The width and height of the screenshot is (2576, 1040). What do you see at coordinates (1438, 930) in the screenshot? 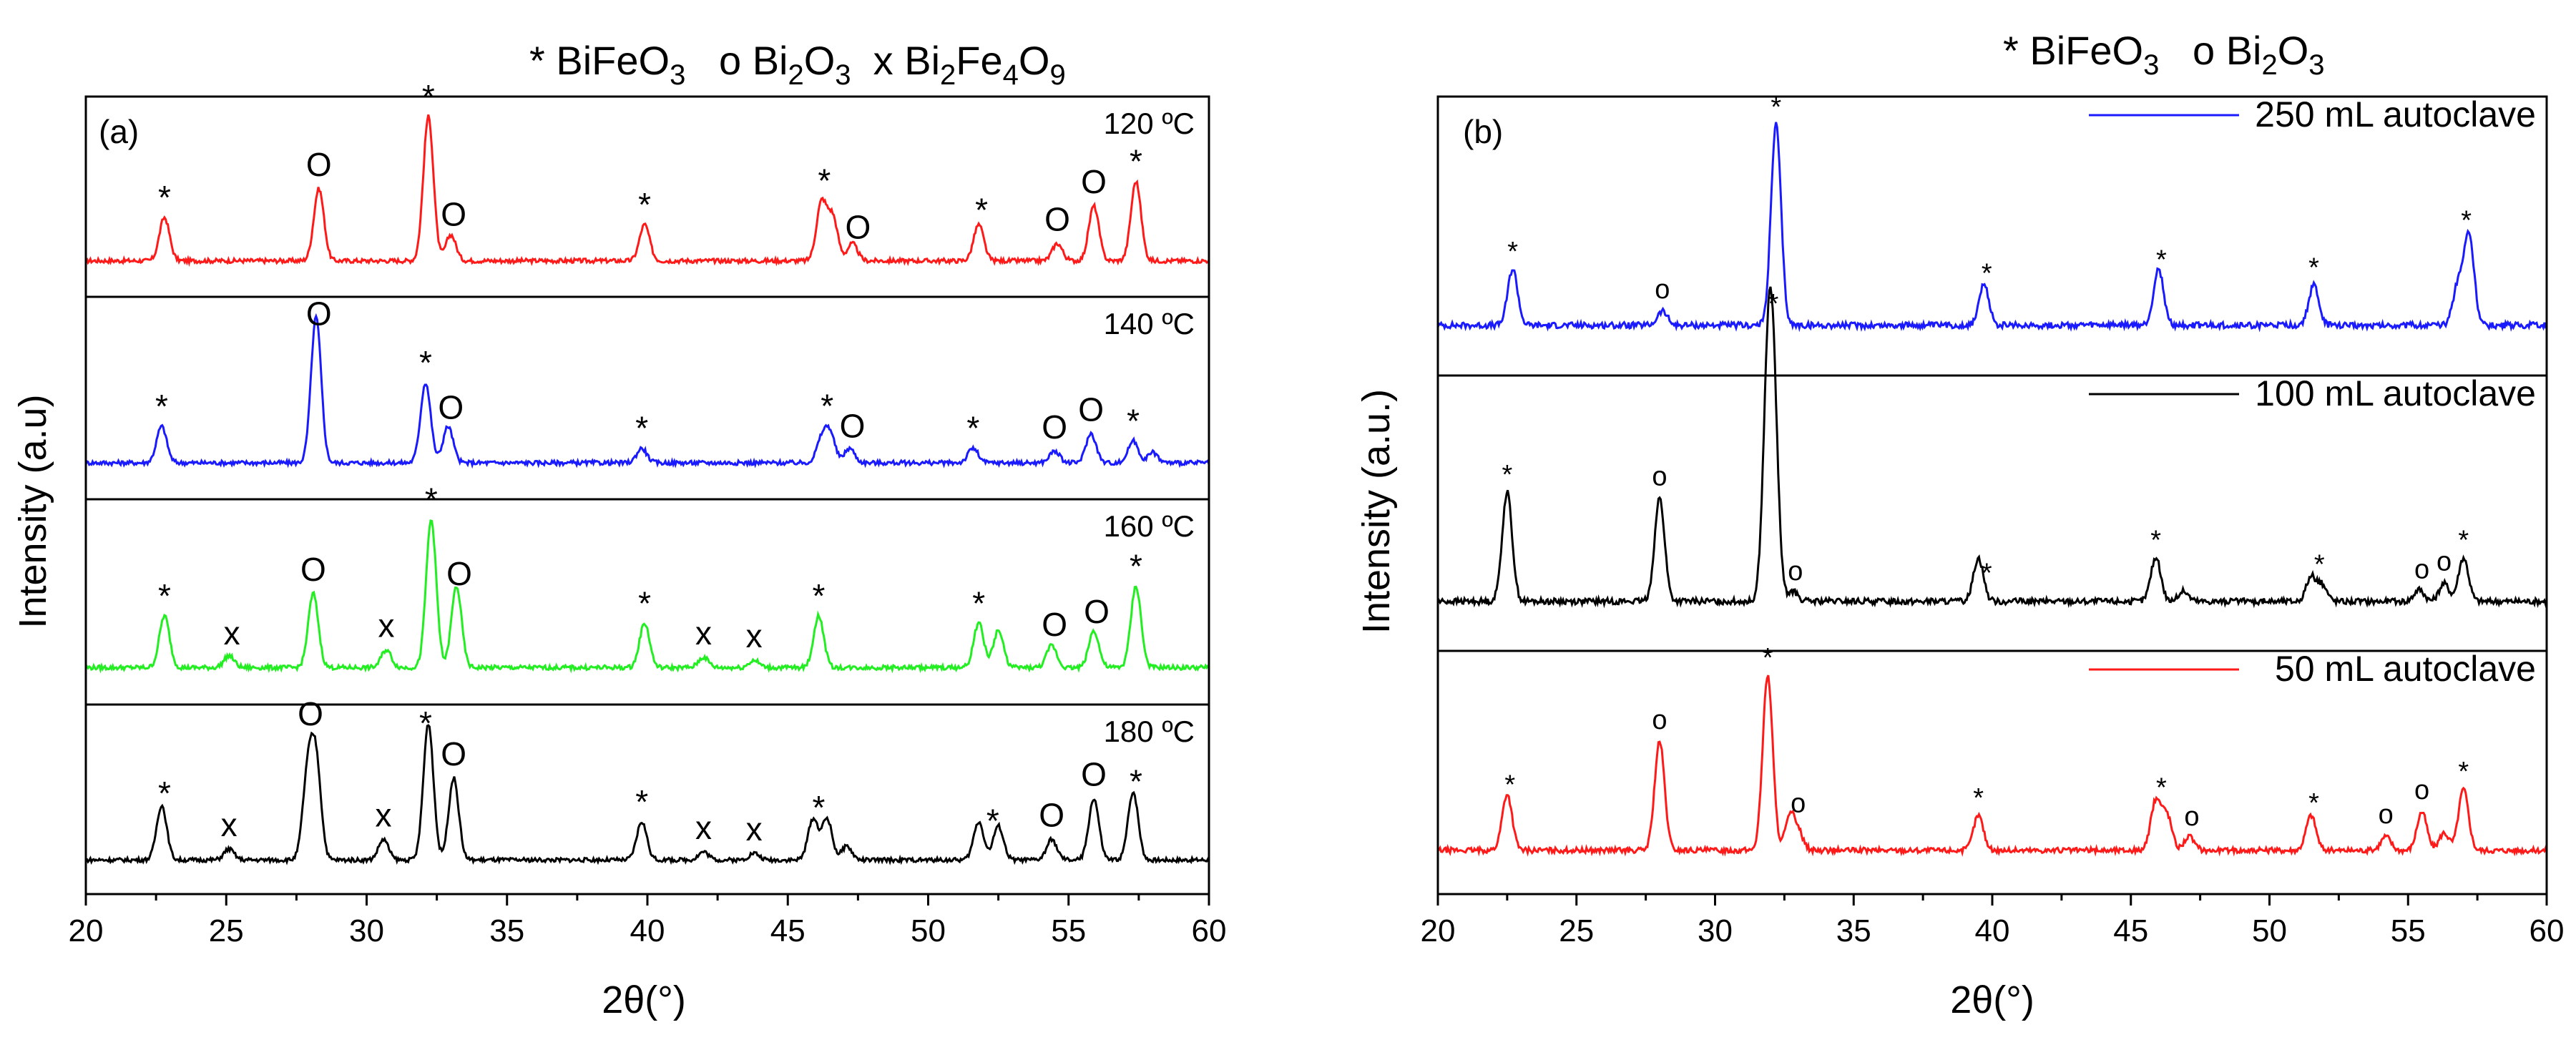
I see `x-tick-label: 20` at bounding box center [1438, 930].